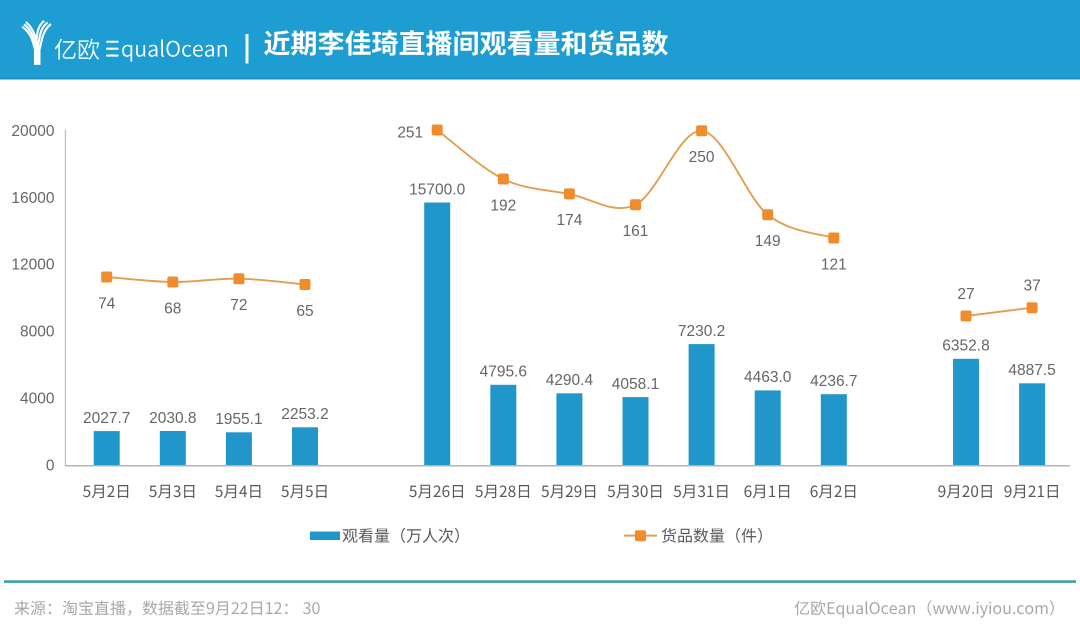 The height and width of the screenshot is (637, 1080). Describe the element at coordinates (106, 418) in the screenshot. I see `svg-text: 2027.7` at that location.